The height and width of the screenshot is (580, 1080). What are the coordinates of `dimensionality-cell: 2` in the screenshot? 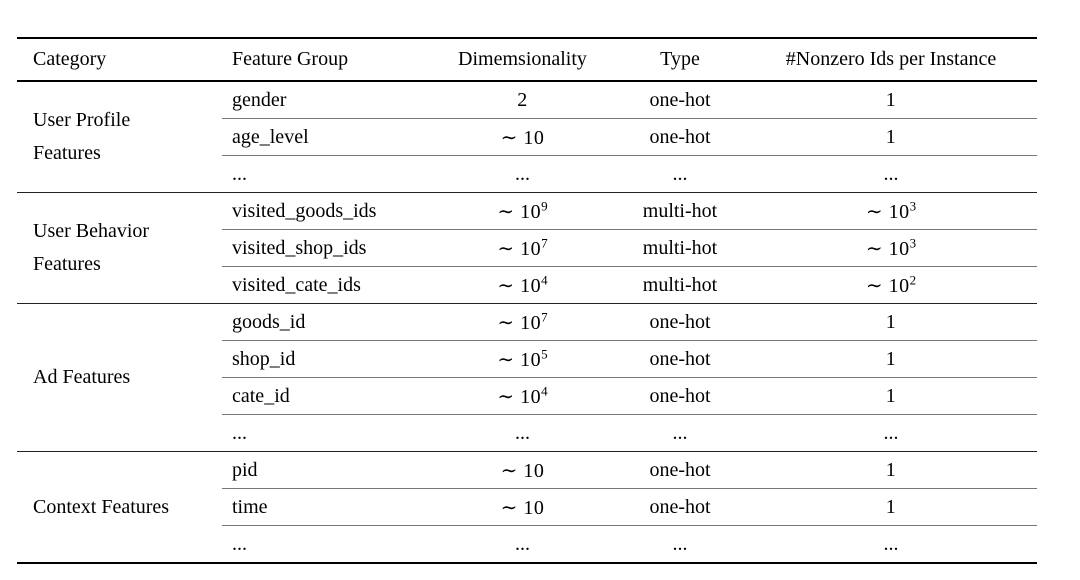 It's located at (522, 100).